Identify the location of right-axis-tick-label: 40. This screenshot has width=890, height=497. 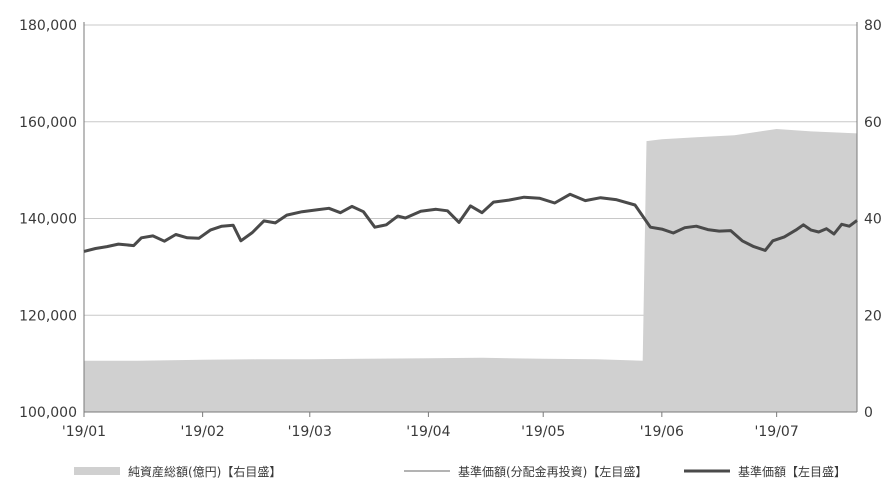
(873, 220).